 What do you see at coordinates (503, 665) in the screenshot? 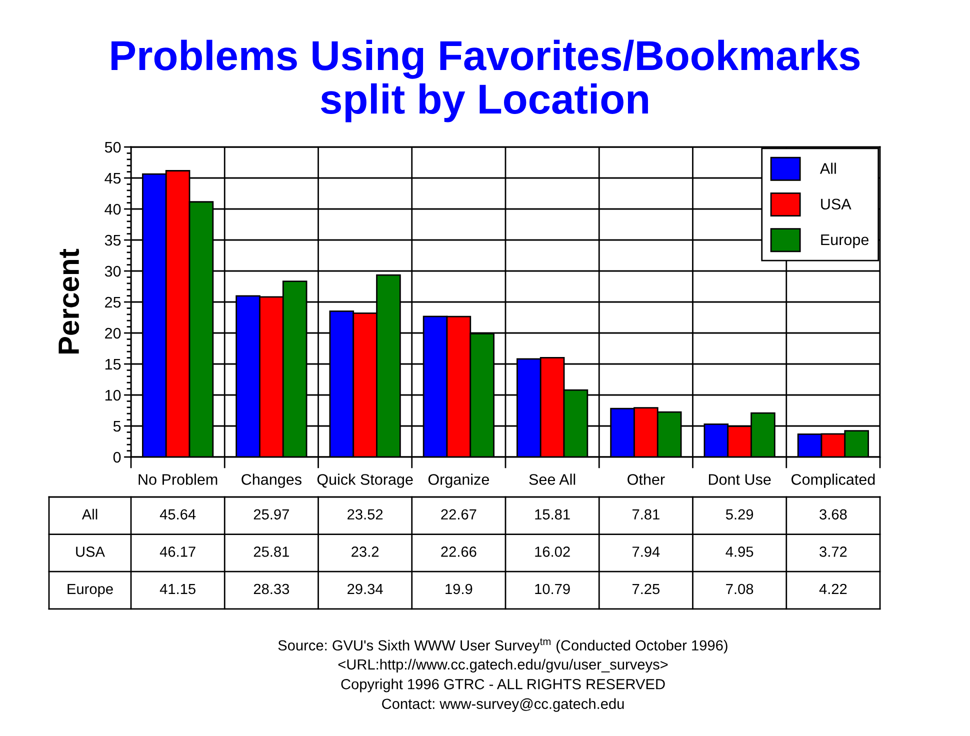
I see `text: <URL:http://www.cc.gatech.edu/gvu/user_surveys>` at bounding box center [503, 665].